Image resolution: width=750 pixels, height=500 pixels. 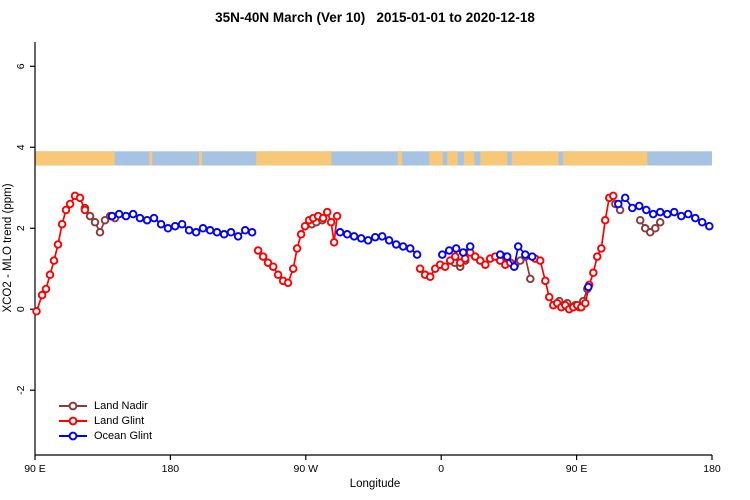 What do you see at coordinates (8, 248) in the screenshot?
I see `y-axis-label: XCO2 - MLO trend (ppm)` at bounding box center [8, 248].